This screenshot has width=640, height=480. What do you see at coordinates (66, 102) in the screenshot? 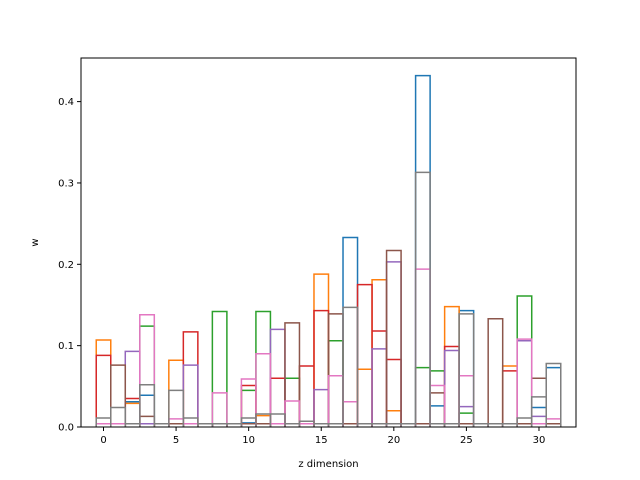
I see `y-tick-label: 0.4` at bounding box center [66, 102].